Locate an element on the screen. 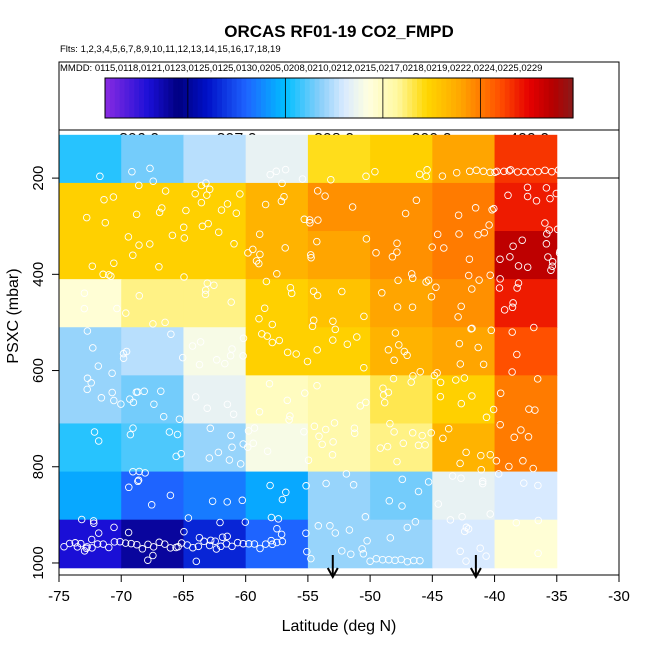 The height and width of the screenshot is (650, 650). colorbar-frame is located at coordinates (339, 98).